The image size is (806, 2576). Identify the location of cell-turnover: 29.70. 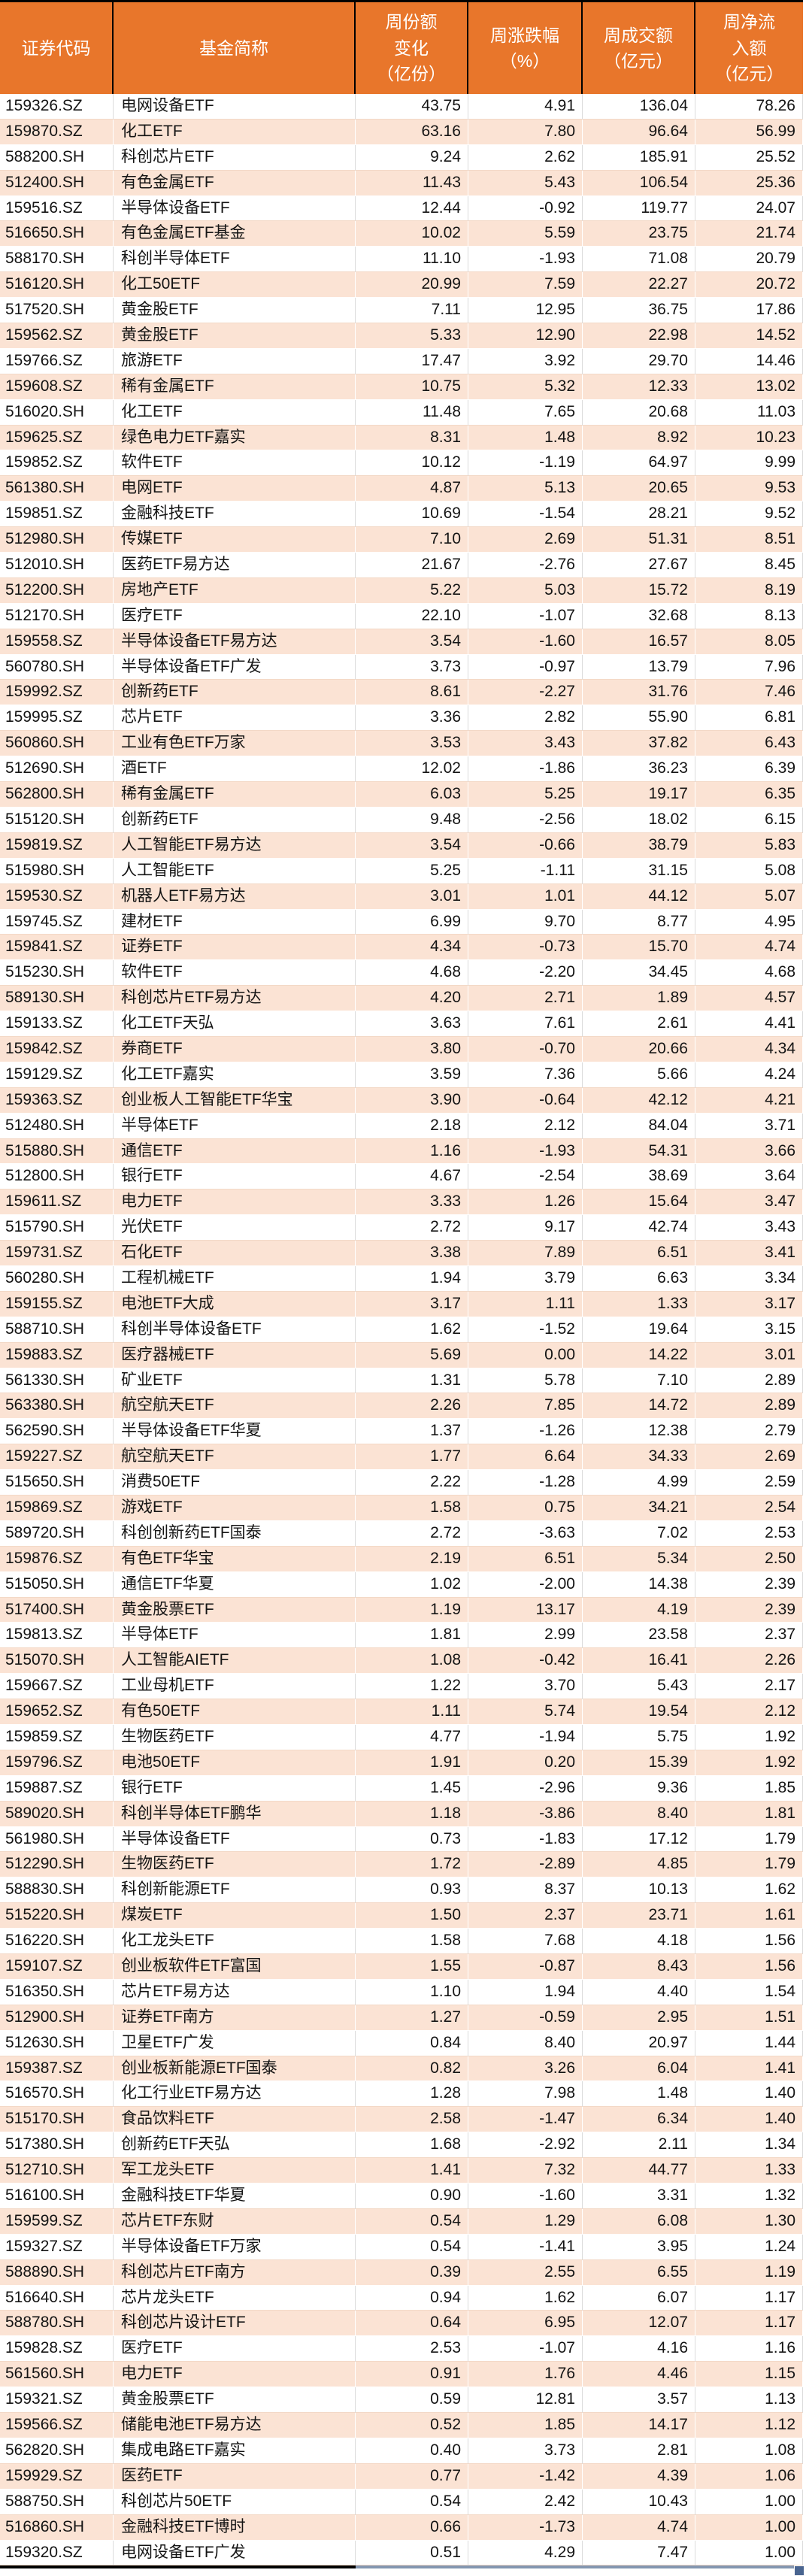
(639, 361).